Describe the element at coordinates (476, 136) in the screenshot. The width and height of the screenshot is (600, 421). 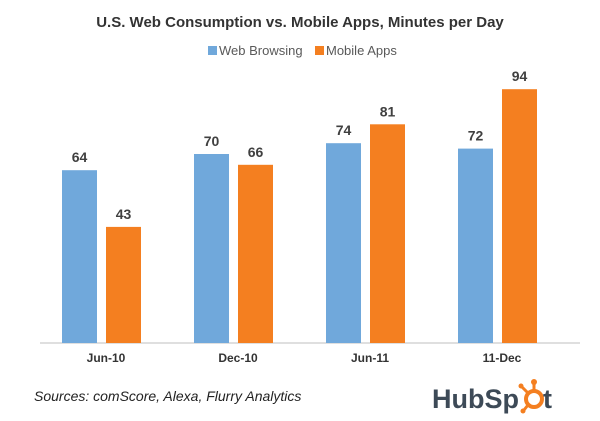
I see `value-label-web-4: 72` at that location.